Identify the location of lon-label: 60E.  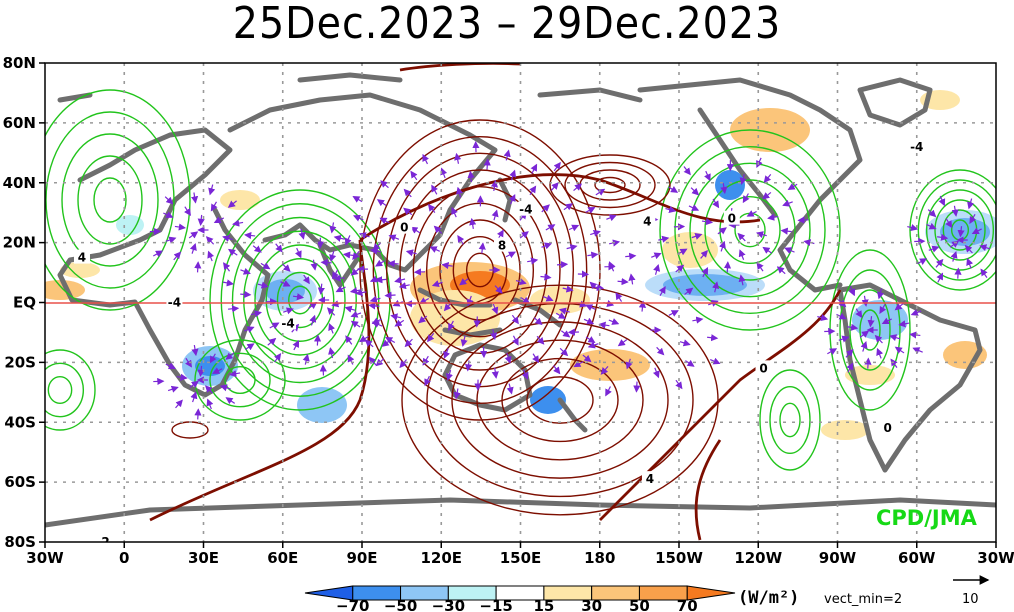
(282, 558).